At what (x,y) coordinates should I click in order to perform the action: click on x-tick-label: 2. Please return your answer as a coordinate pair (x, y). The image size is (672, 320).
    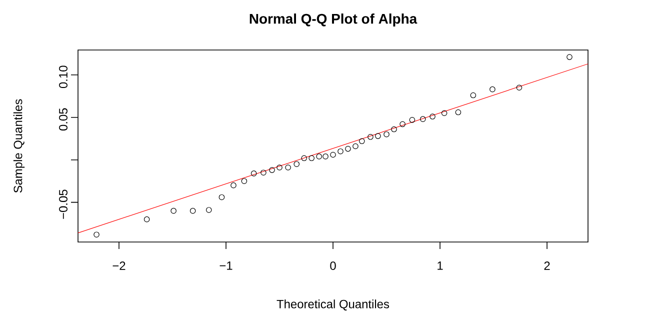
    Looking at the image, I should click on (547, 266).